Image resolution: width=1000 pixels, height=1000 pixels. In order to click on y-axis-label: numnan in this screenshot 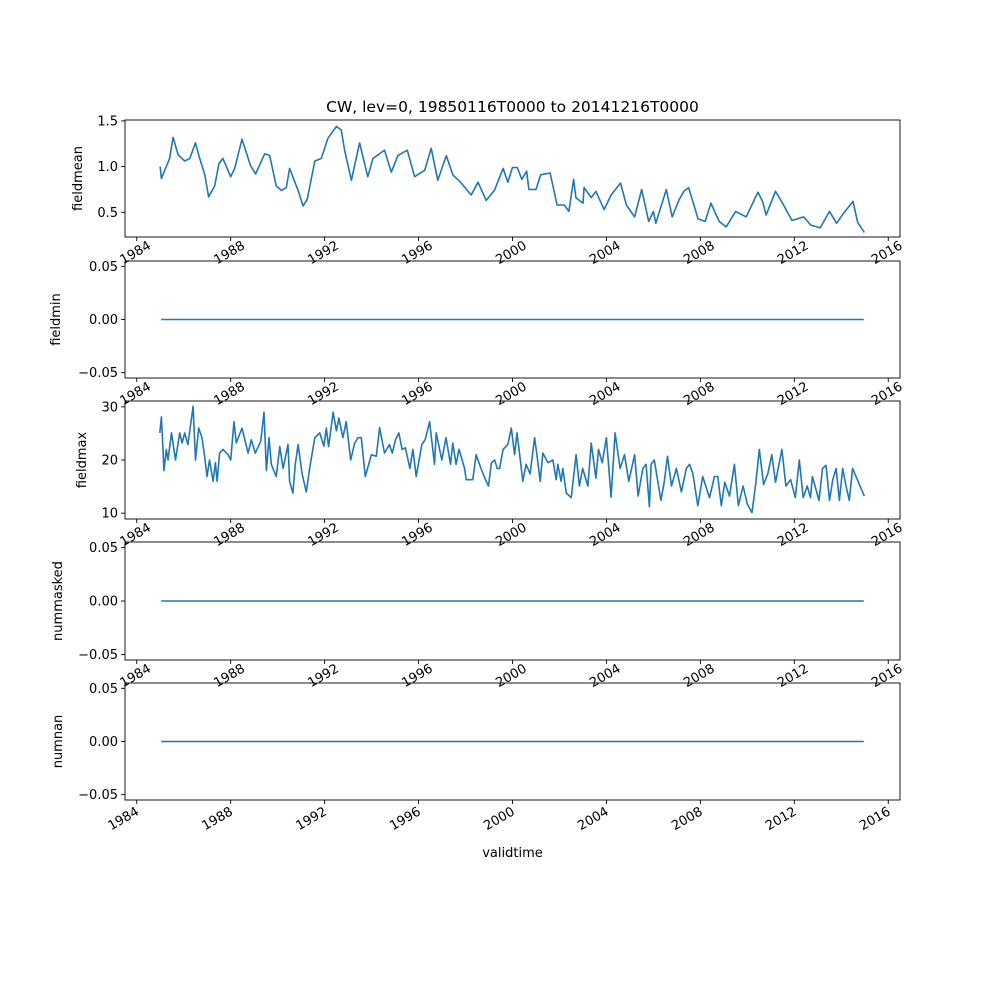, I will do `click(58, 742)`.